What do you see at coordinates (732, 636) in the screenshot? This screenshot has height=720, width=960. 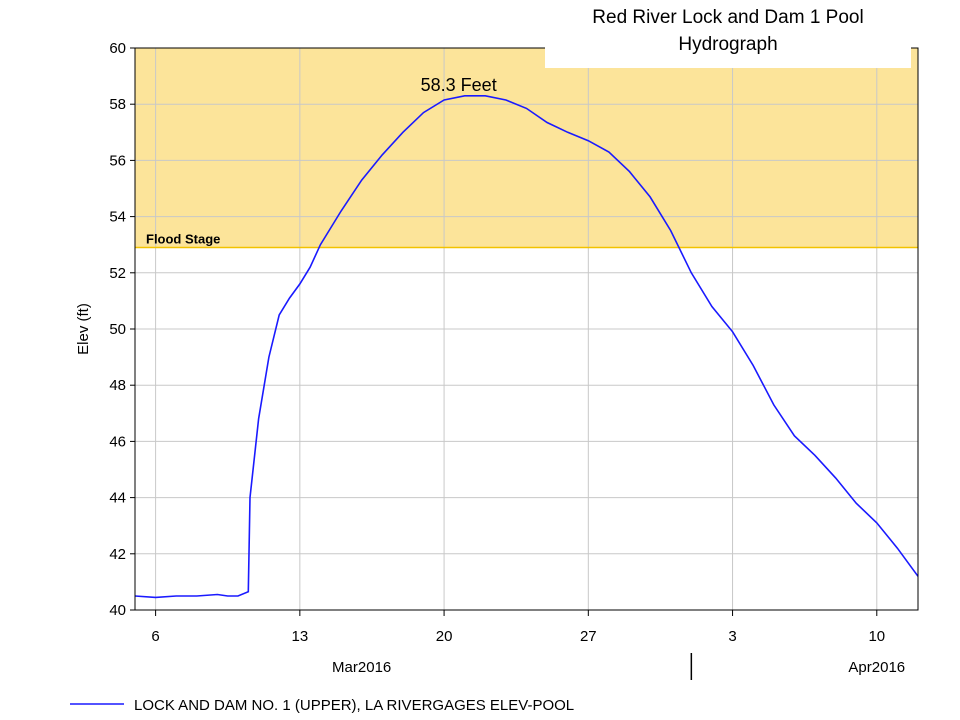 I see `x-tick-label: 3` at bounding box center [732, 636].